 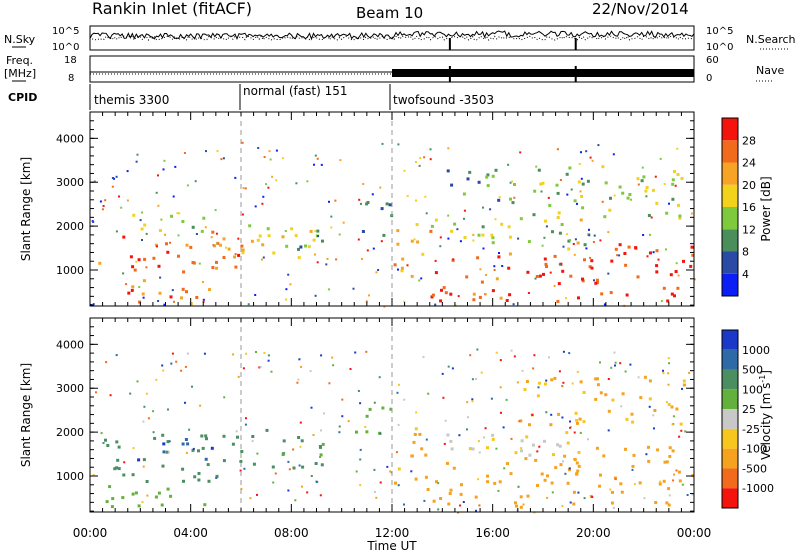 What do you see at coordinates (20, 73) in the screenshot?
I see `freq-unit-label: [MHz]` at bounding box center [20, 73].